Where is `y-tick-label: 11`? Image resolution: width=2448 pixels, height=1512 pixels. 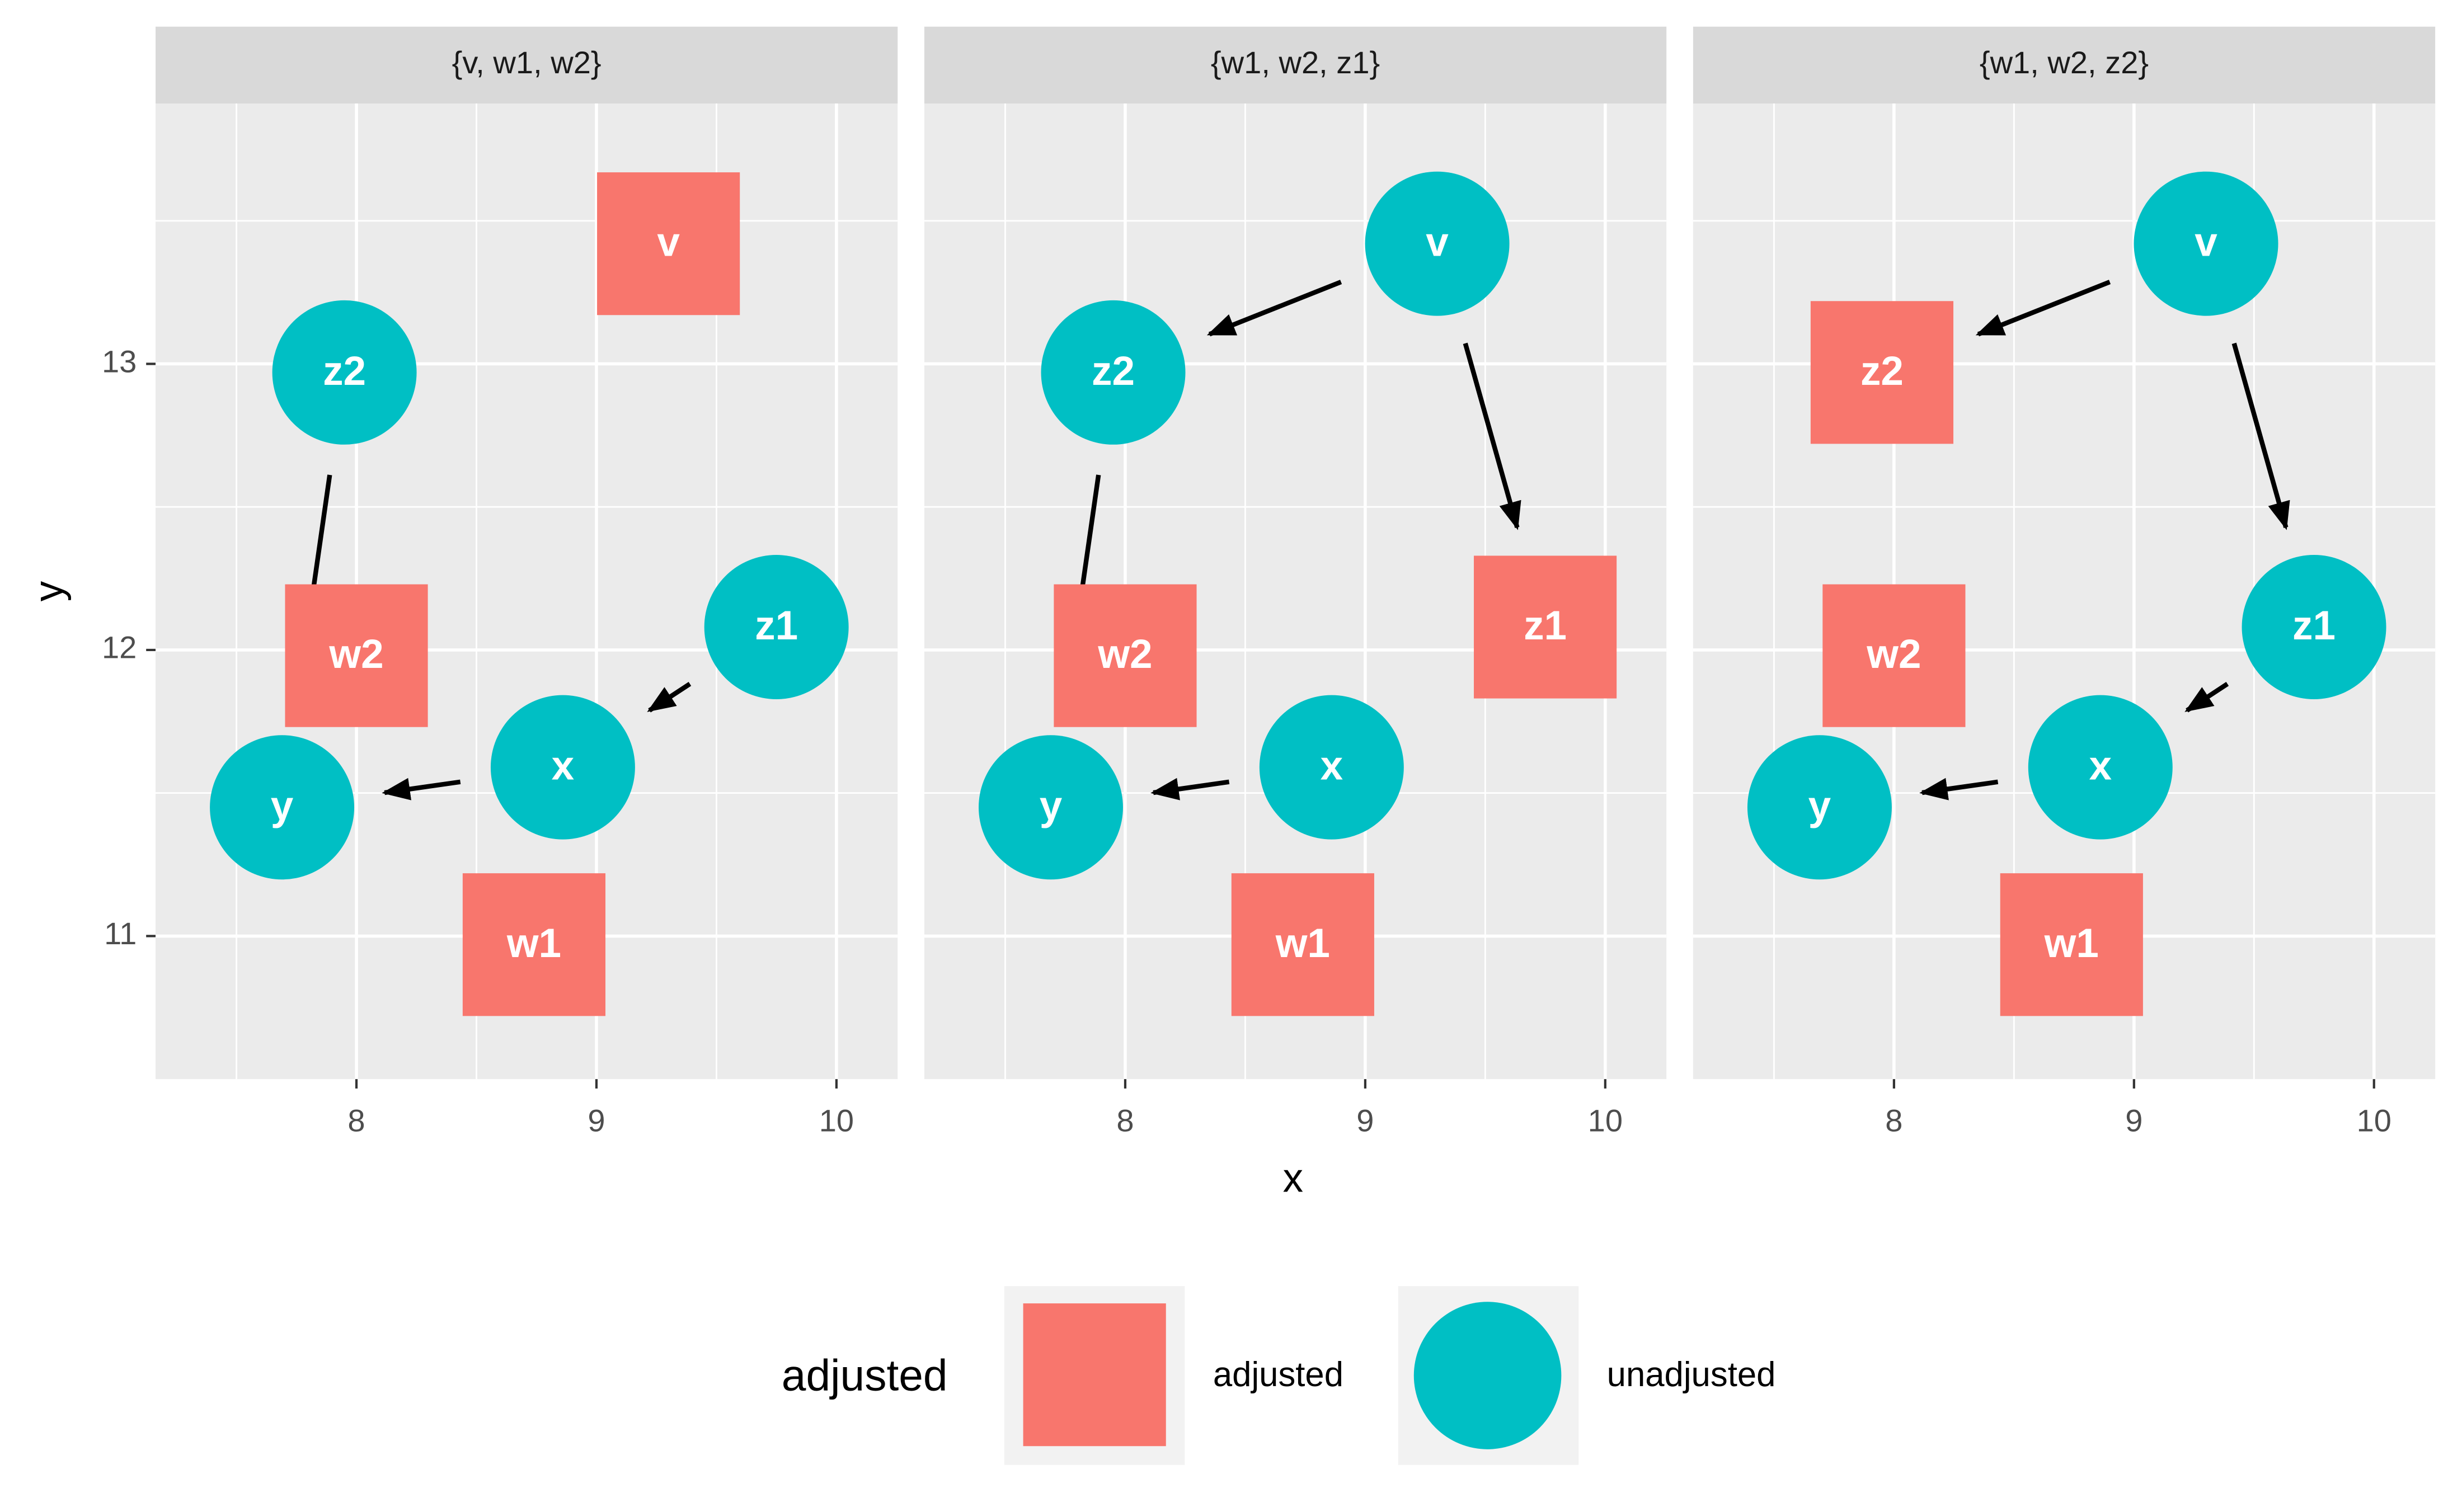
y-tick-label: 11 is located at coordinates (120, 934).